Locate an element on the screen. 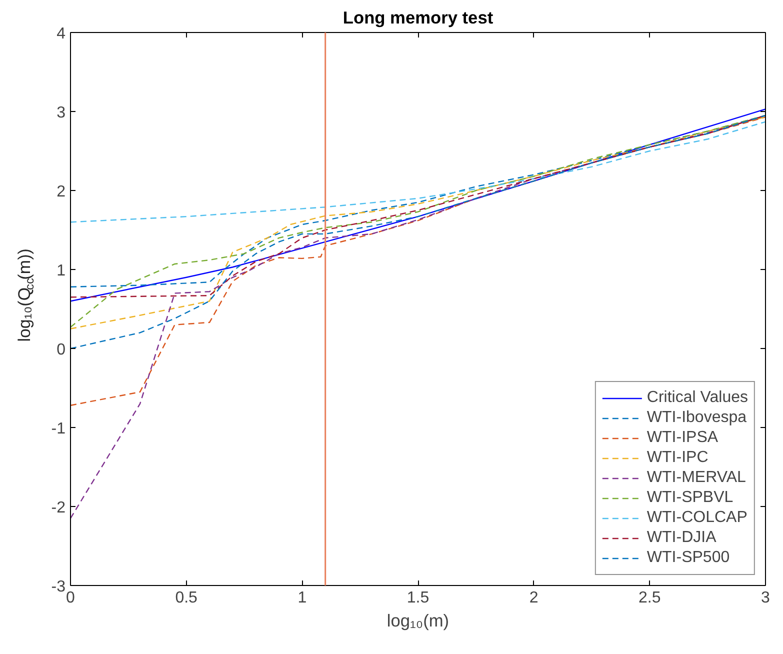  x-tick-label: 2 is located at coordinates (533, 598).